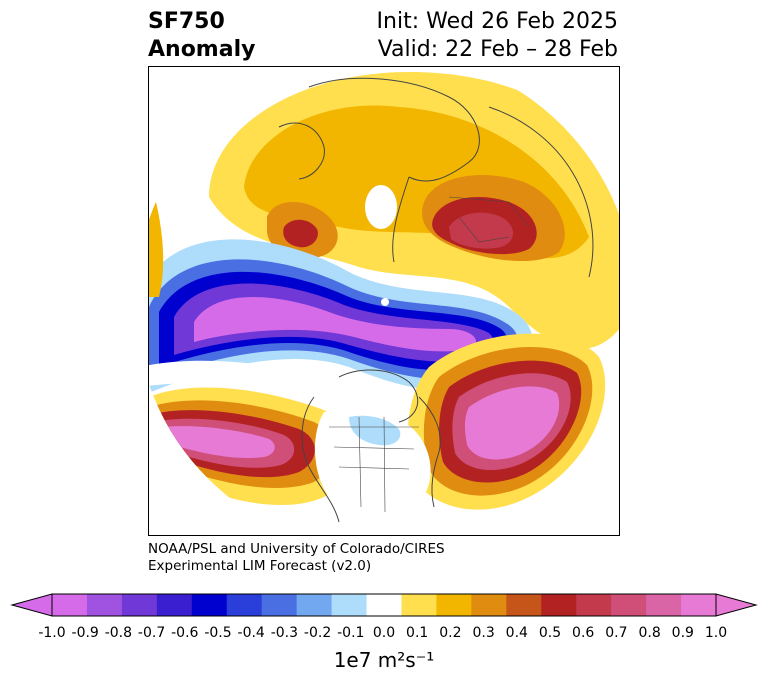 The height and width of the screenshot is (688, 768). I want to click on colorbar-tick-label: -0.3, so click(284, 633).